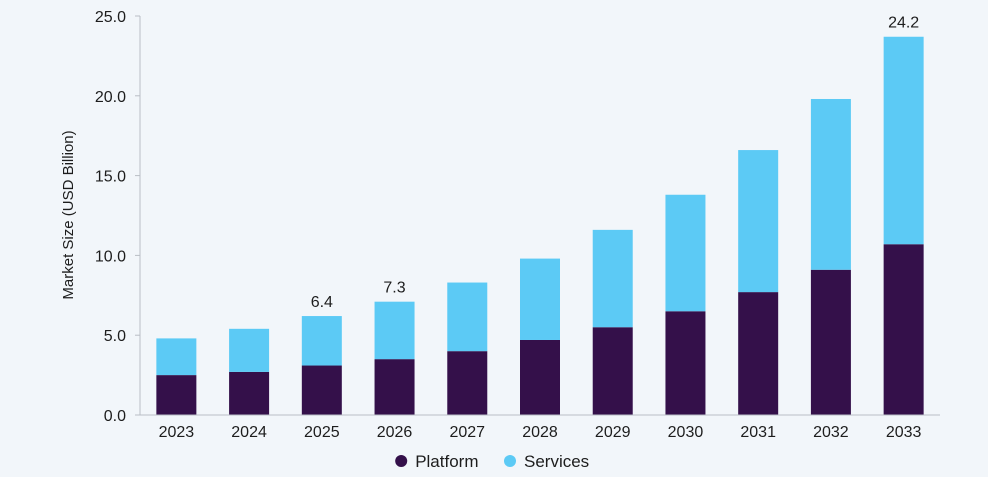 The height and width of the screenshot is (477, 988). I want to click on x-tick-label-2027: 2027, so click(467, 432).